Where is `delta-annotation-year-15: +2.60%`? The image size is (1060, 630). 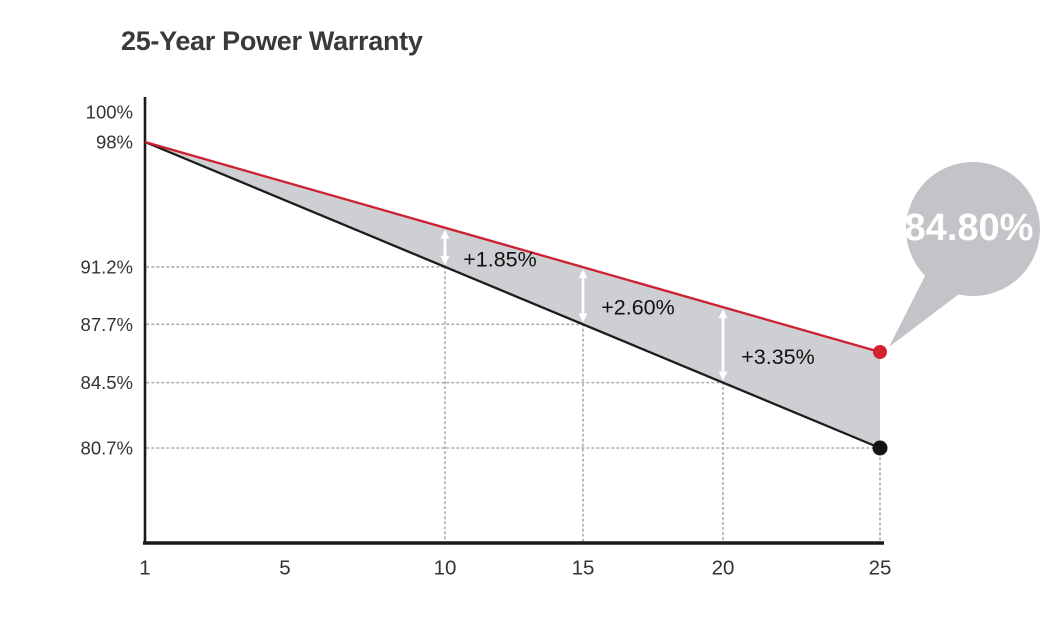
delta-annotation-year-15: +2.60% is located at coordinates (626, 296).